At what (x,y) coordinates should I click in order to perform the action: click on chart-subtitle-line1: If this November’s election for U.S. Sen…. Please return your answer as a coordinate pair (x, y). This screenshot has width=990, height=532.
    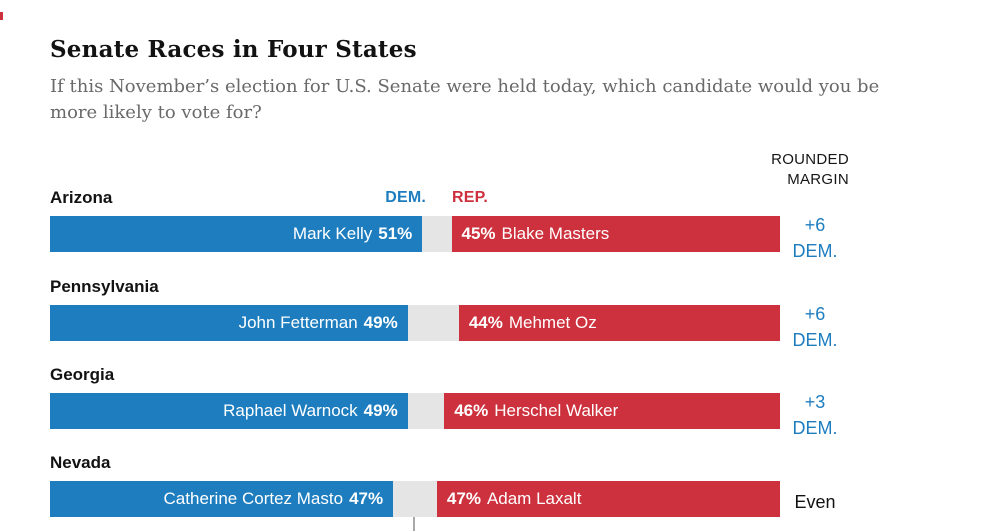
    Looking at the image, I should click on (465, 86).